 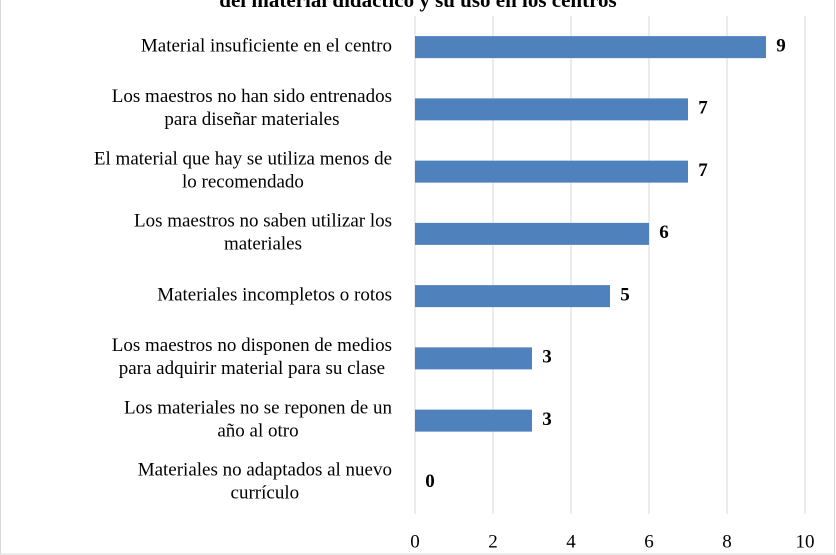 I want to click on y-tick-label: para adquirir material para su clase, so click(x=252, y=368).